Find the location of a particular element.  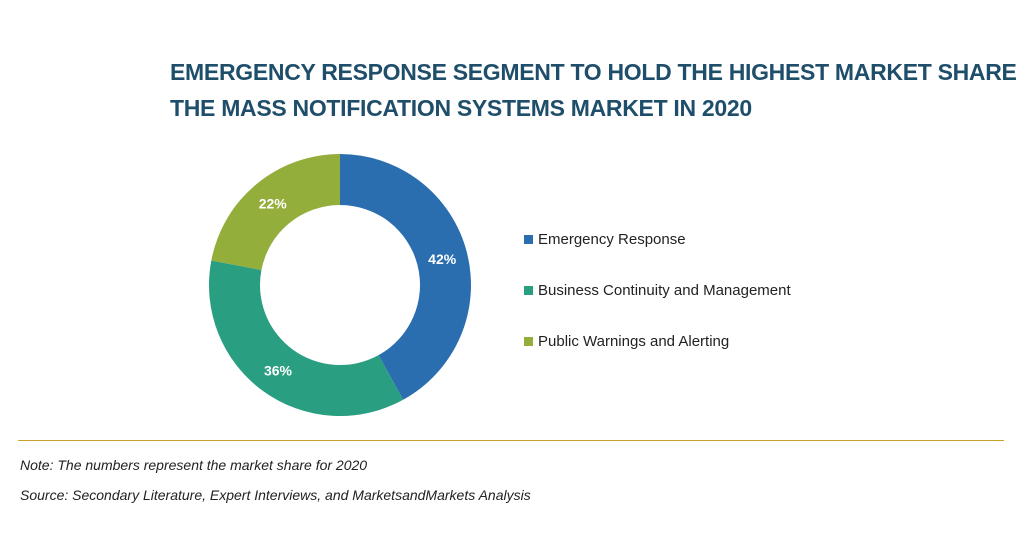

legend-swatch-business-continuity is located at coordinates (528, 290).